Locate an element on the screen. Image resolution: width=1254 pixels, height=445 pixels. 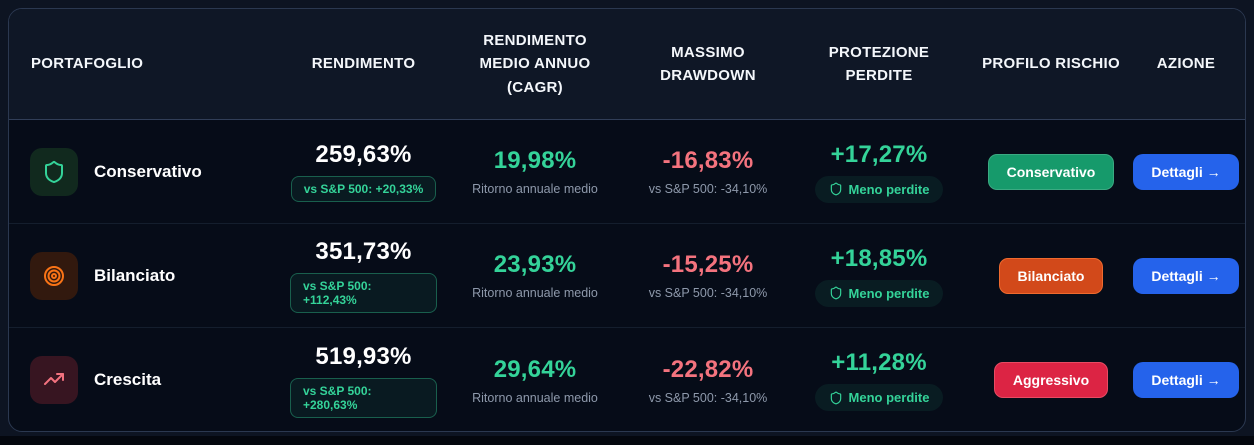
header-cagr: RENDIMENTO MEDIO ANNUO (CAGR) is located at coordinates (535, 64).